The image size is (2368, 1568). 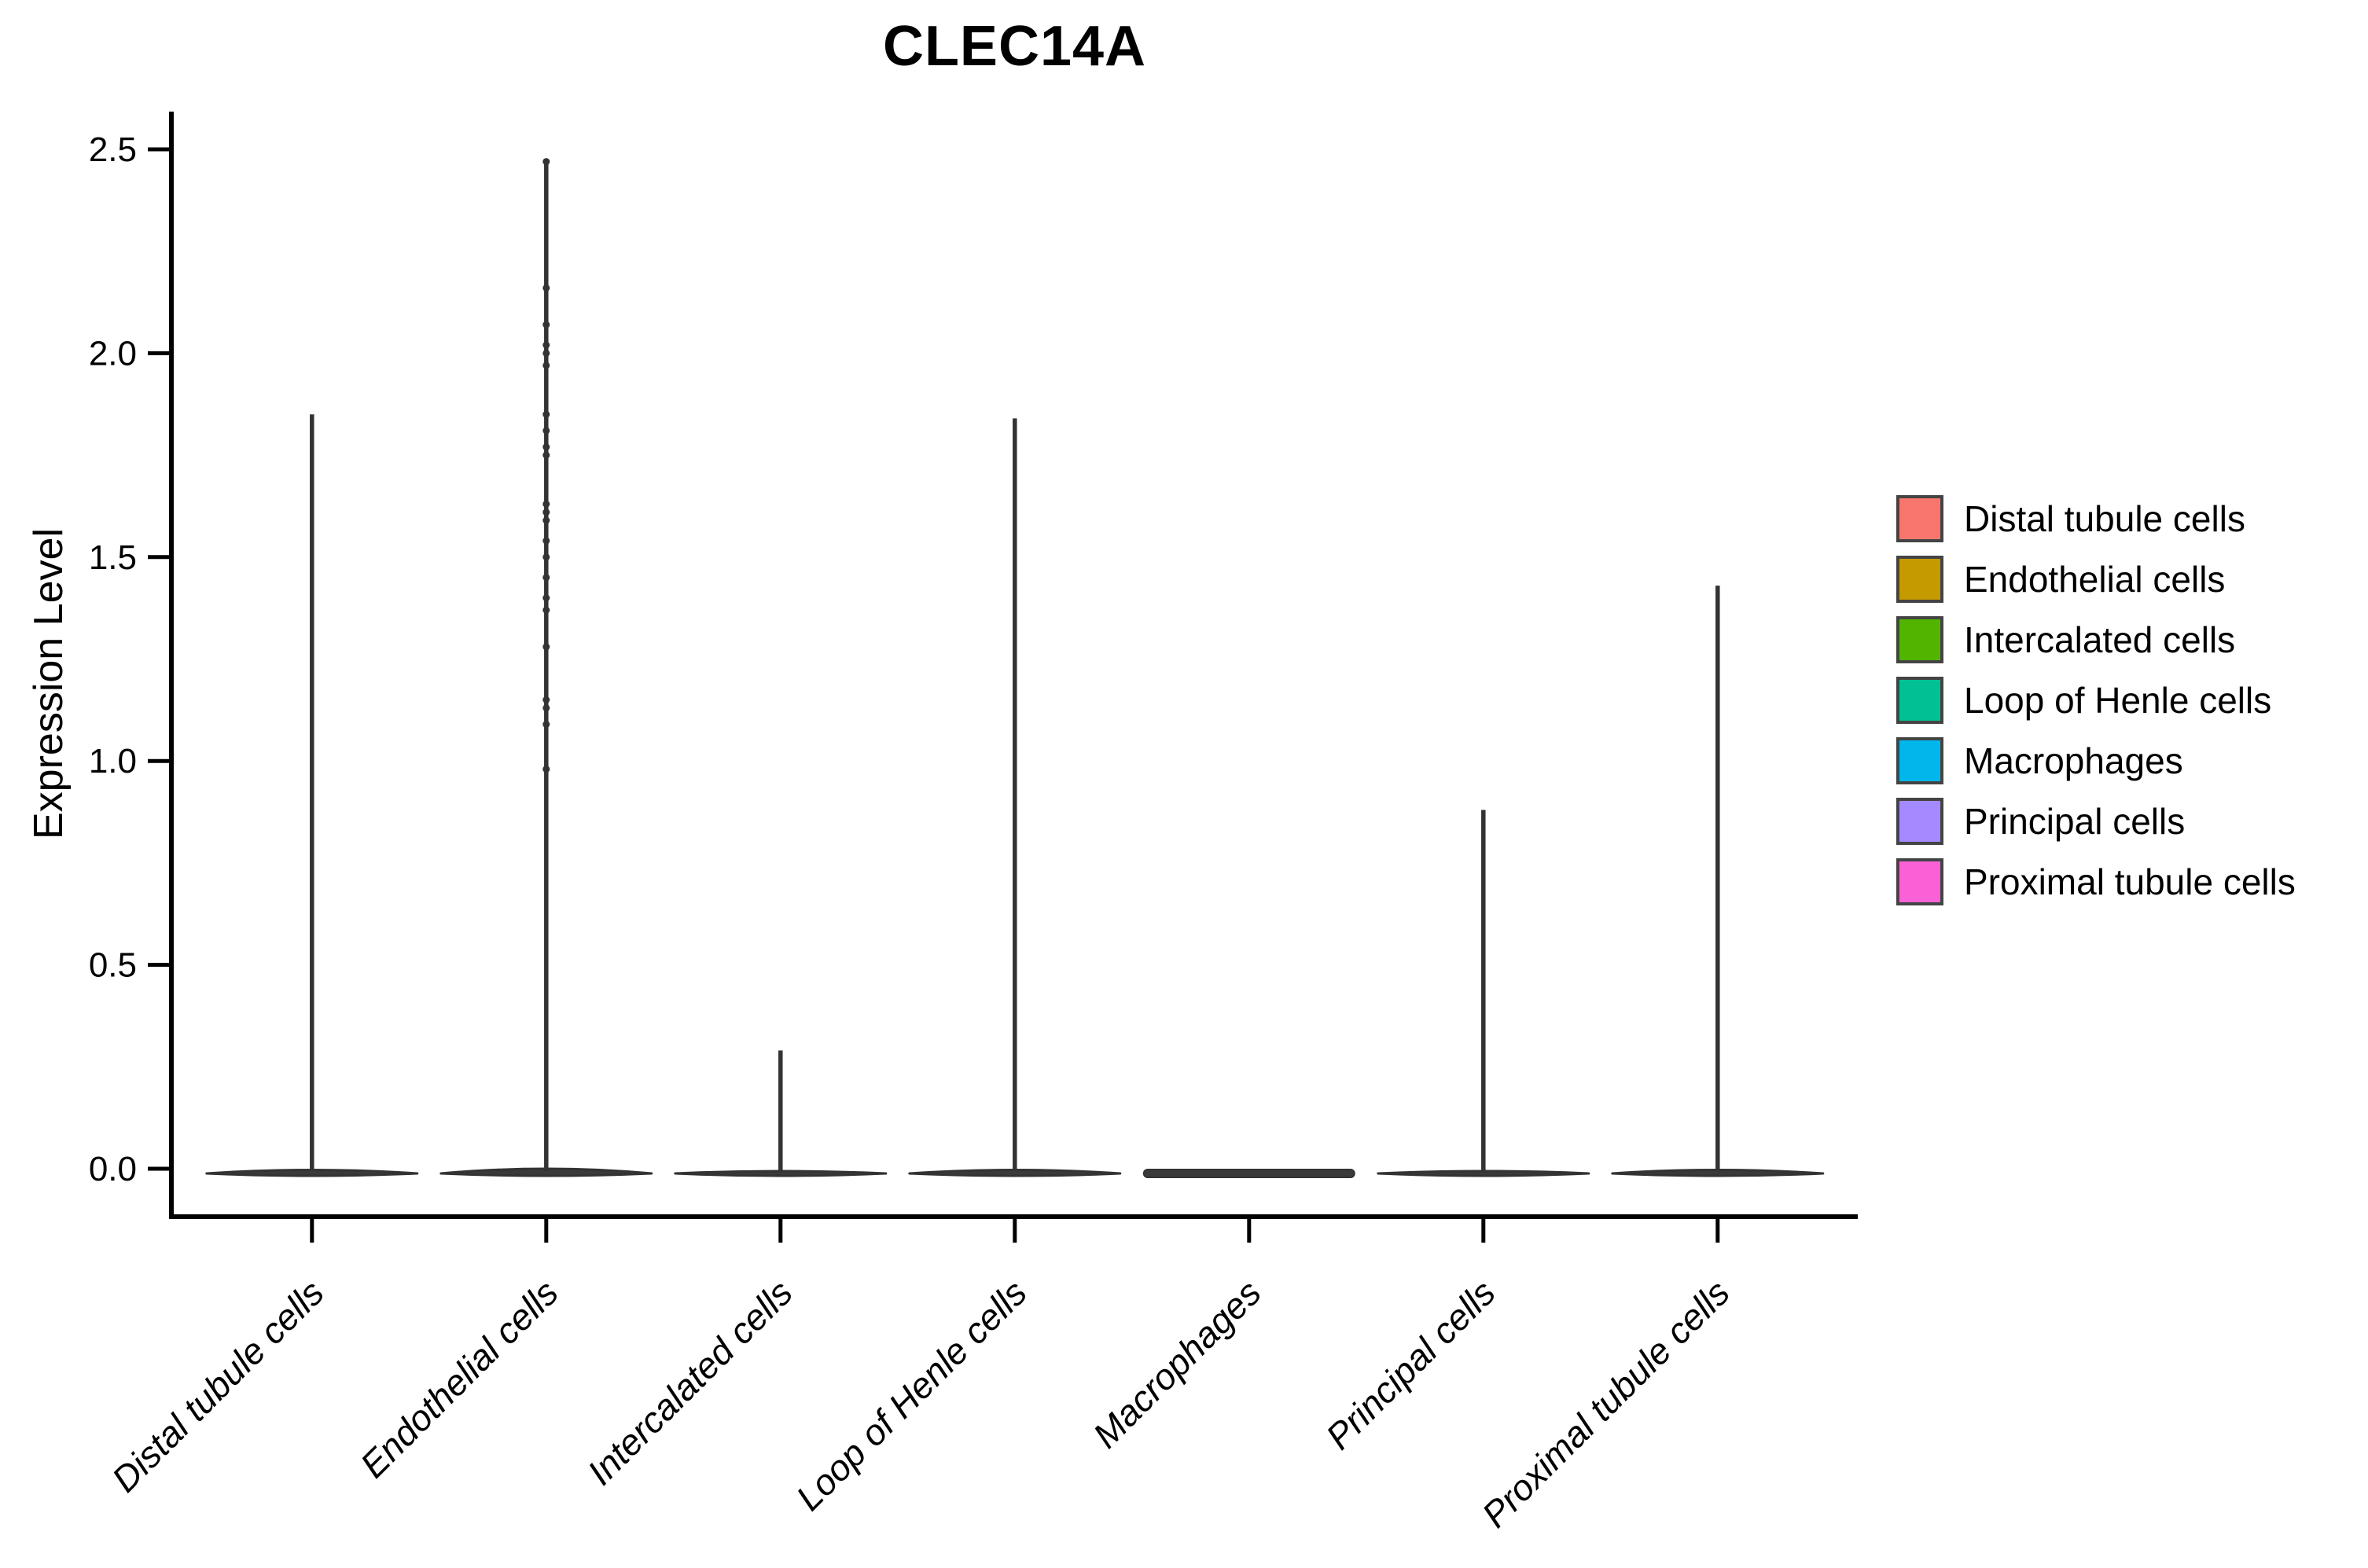 What do you see at coordinates (781, 1173) in the screenshot?
I see `violin-intercalated-cells` at bounding box center [781, 1173].